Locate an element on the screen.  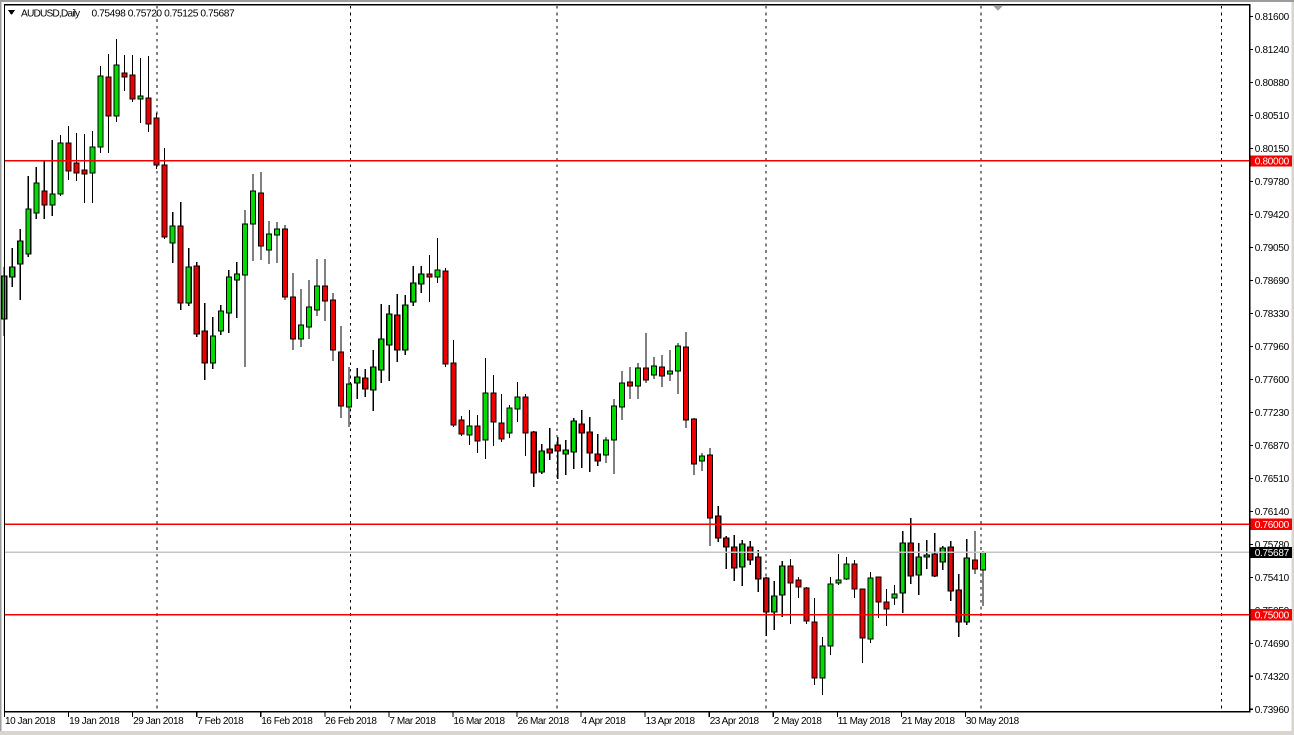
svg-text: 0.74320 is located at coordinates (1272, 677).